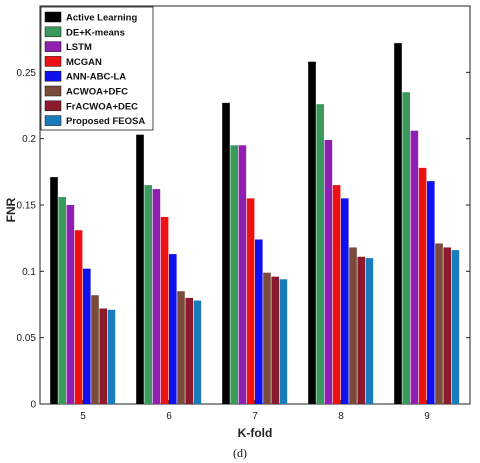 The image size is (480, 463). What do you see at coordinates (96, 77) in the screenshot?
I see `legend-label: ANN-ABC-LA` at bounding box center [96, 77].